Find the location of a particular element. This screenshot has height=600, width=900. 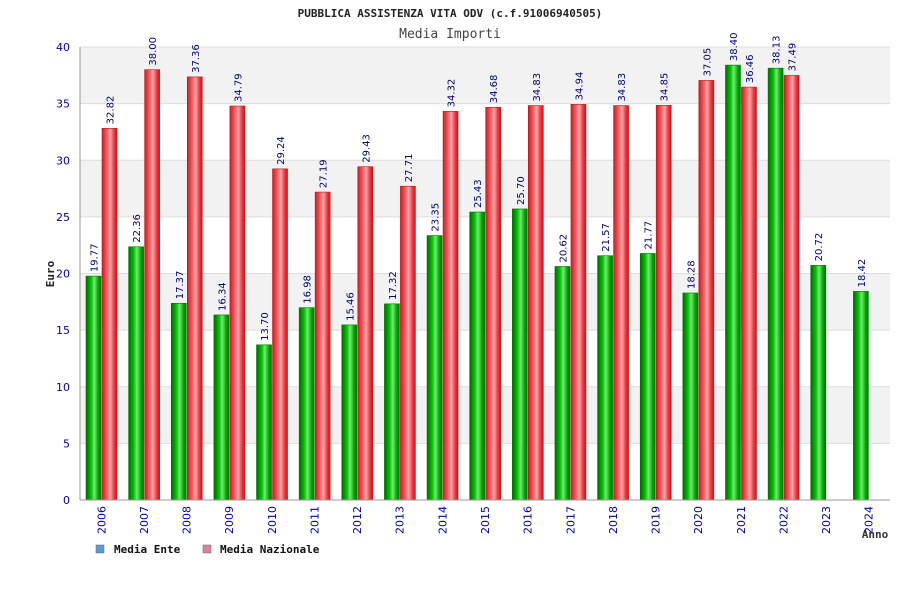

bar-label-media-ente: 38.13 is located at coordinates (777, 50).